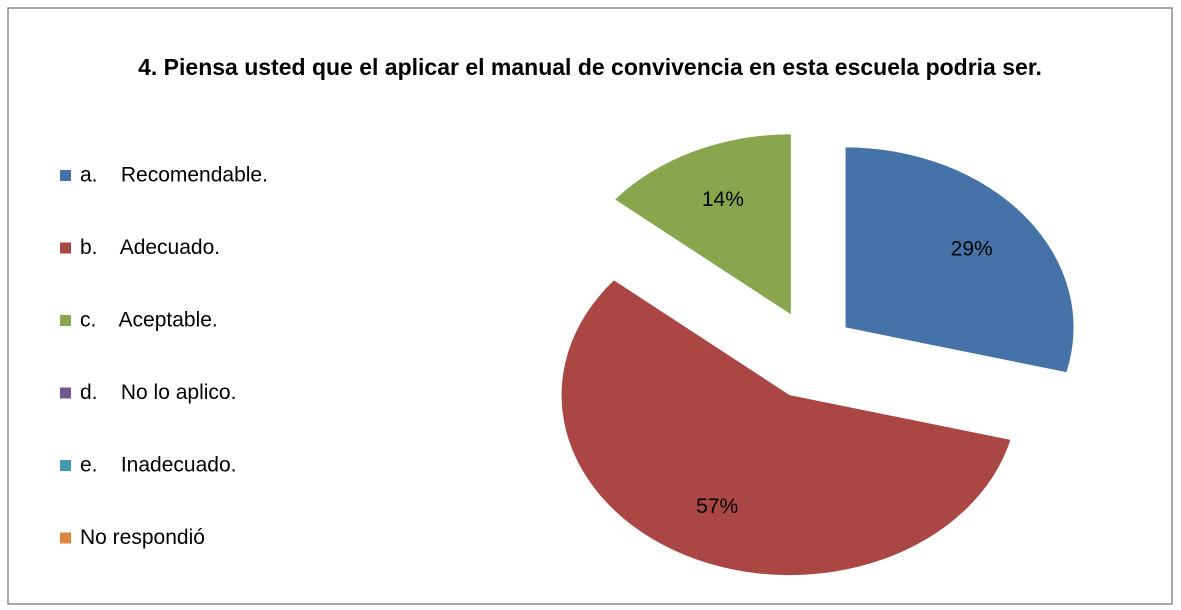 This screenshot has width=1181, height=610. I want to click on legend-label: b. Adecuado., so click(150, 247).